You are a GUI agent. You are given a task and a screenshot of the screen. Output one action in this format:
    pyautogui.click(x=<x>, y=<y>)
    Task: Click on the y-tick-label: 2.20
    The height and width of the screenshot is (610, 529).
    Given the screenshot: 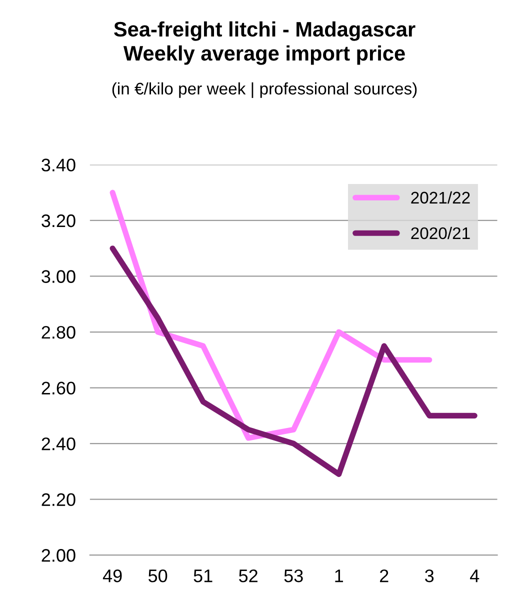 What is the action you would take?
    pyautogui.click(x=59, y=499)
    